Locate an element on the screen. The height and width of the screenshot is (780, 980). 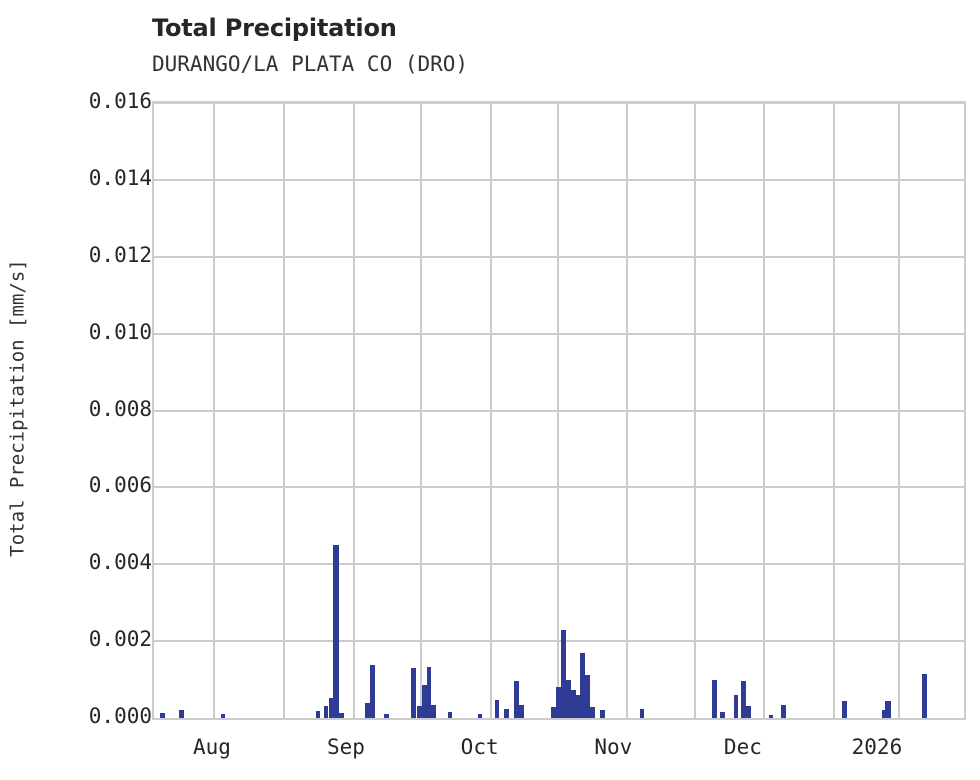
x-axis-tick-label: Dec is located at coordinates (742, 747).